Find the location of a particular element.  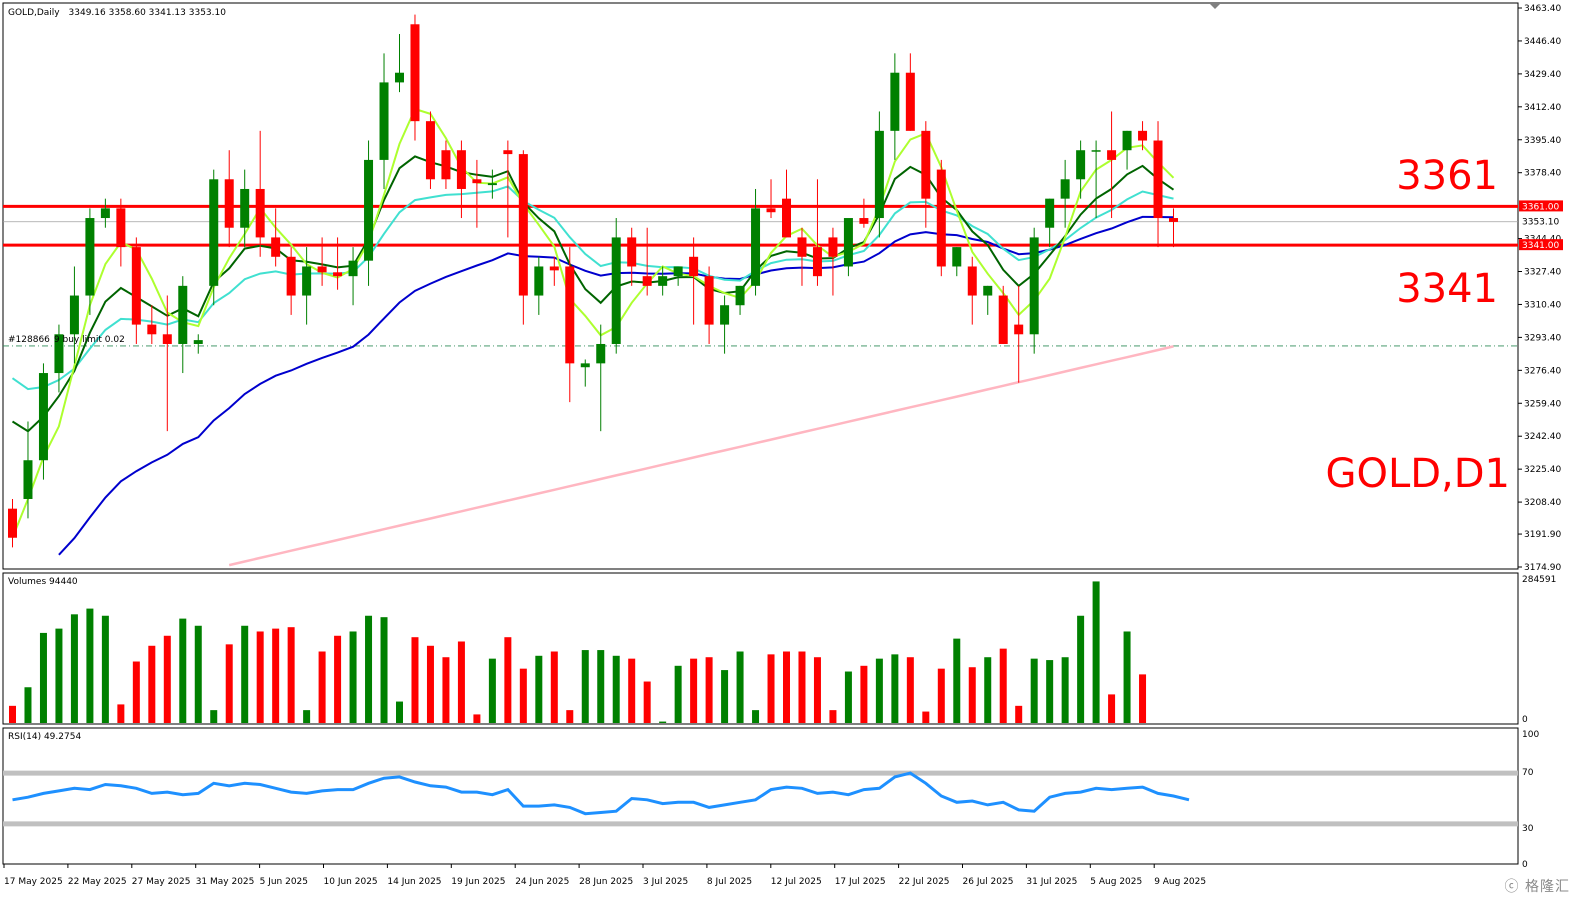

x-tick-label: 8 Jul 2025 is located at coordinates (729, 882).